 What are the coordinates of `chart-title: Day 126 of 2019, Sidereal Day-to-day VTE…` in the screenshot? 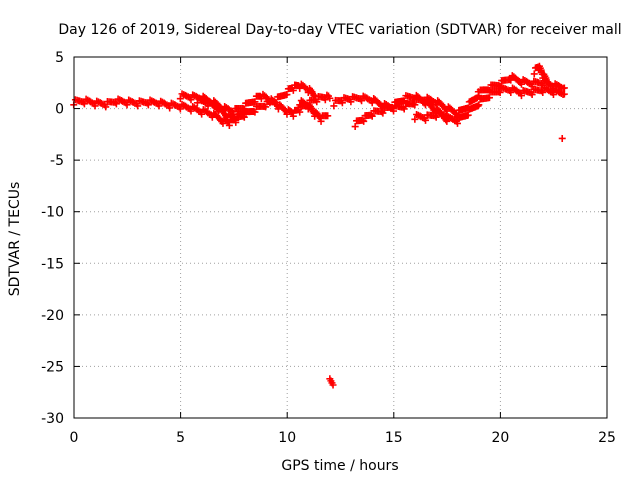 It's located at (339, 30).